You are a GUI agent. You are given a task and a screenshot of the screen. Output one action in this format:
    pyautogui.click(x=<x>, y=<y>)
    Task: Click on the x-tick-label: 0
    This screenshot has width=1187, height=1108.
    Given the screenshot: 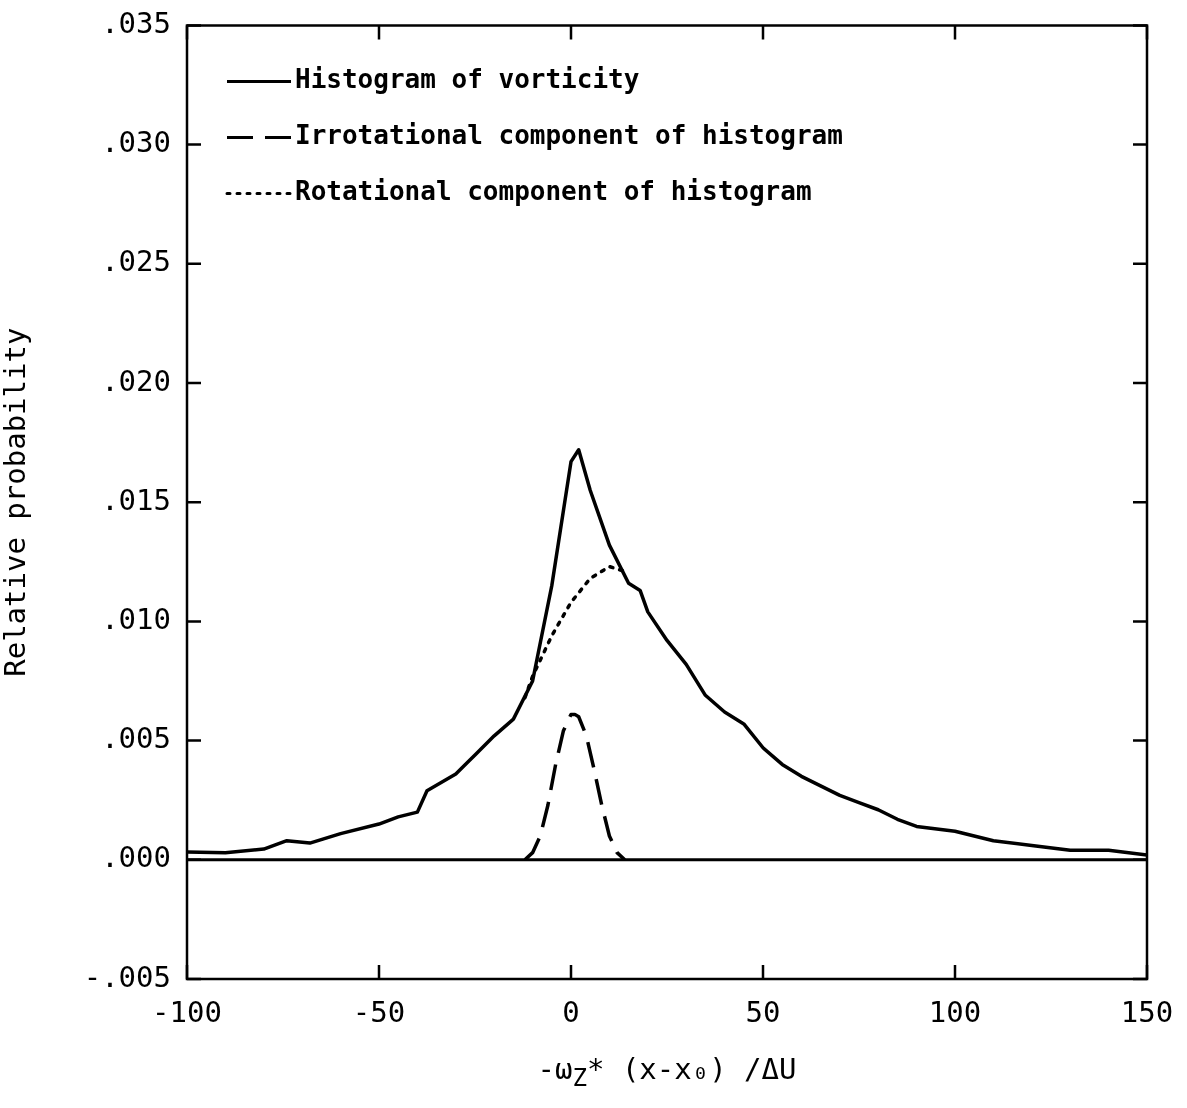 What is the action you would take?
    pyautogui.click(x=571, y=1011)
    